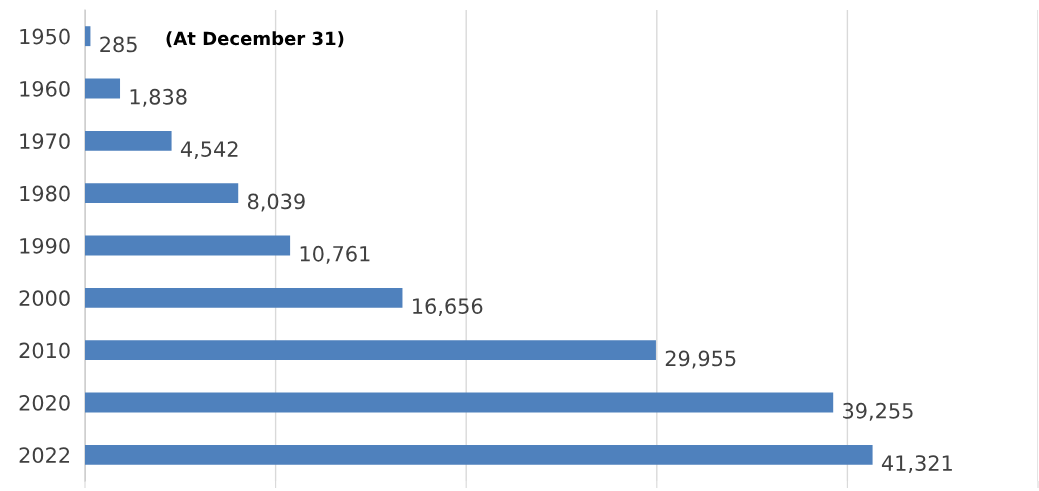 The image size is (1039, 491). What do you see at coordinates (255, 39) in the screenshot?
I see `annotation: (At December 31)` at bounding box center [255, 39].